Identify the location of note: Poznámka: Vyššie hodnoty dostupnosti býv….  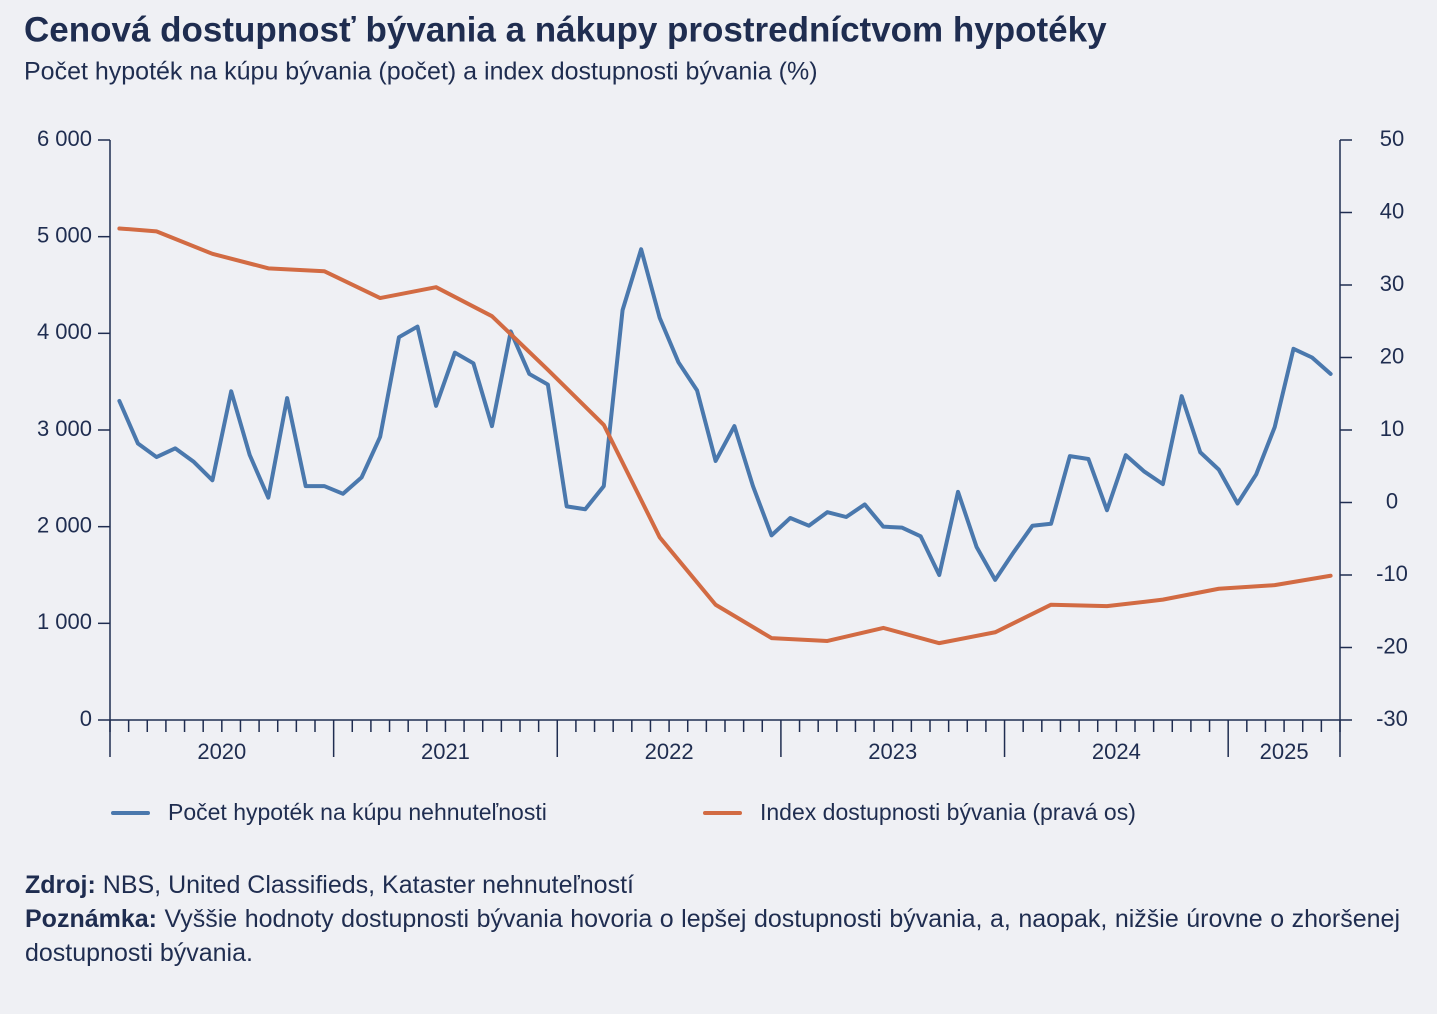
(712, 936).